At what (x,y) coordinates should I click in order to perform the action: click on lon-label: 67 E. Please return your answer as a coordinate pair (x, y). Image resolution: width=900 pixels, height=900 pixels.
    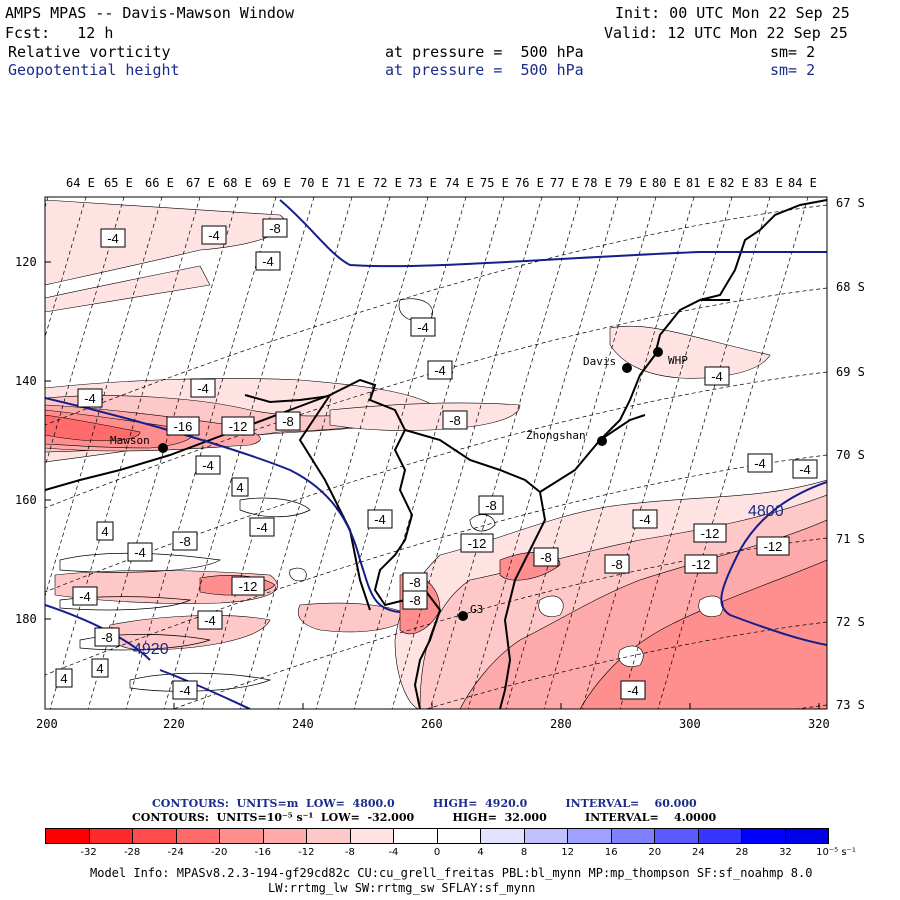
    Looking at the image, I should click on (200, 183).